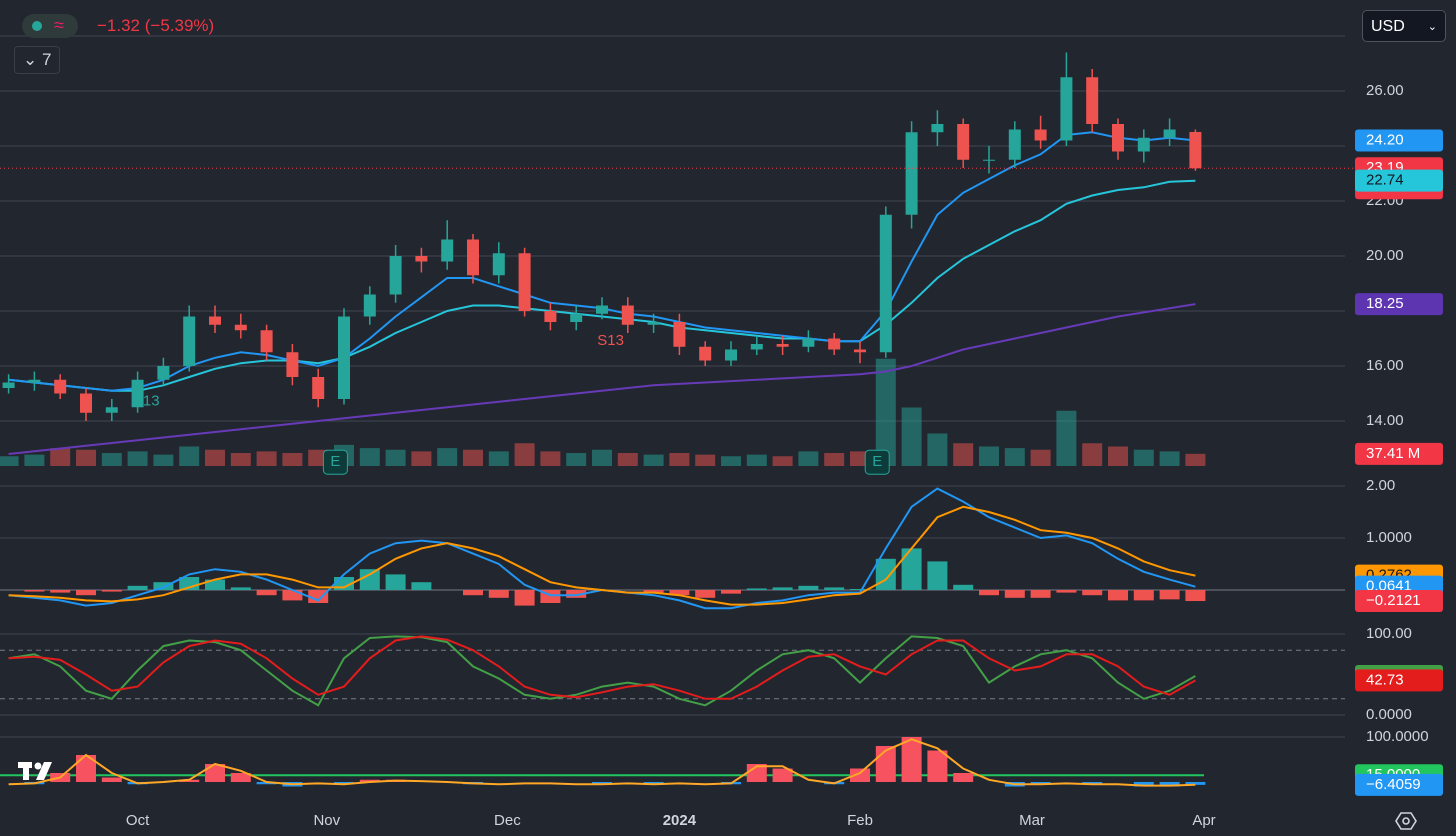  What do you see at coordinates (1032, 820) in the screenshot?
I see `x-tick-label: Mar` at bounding box center [1032, 820].